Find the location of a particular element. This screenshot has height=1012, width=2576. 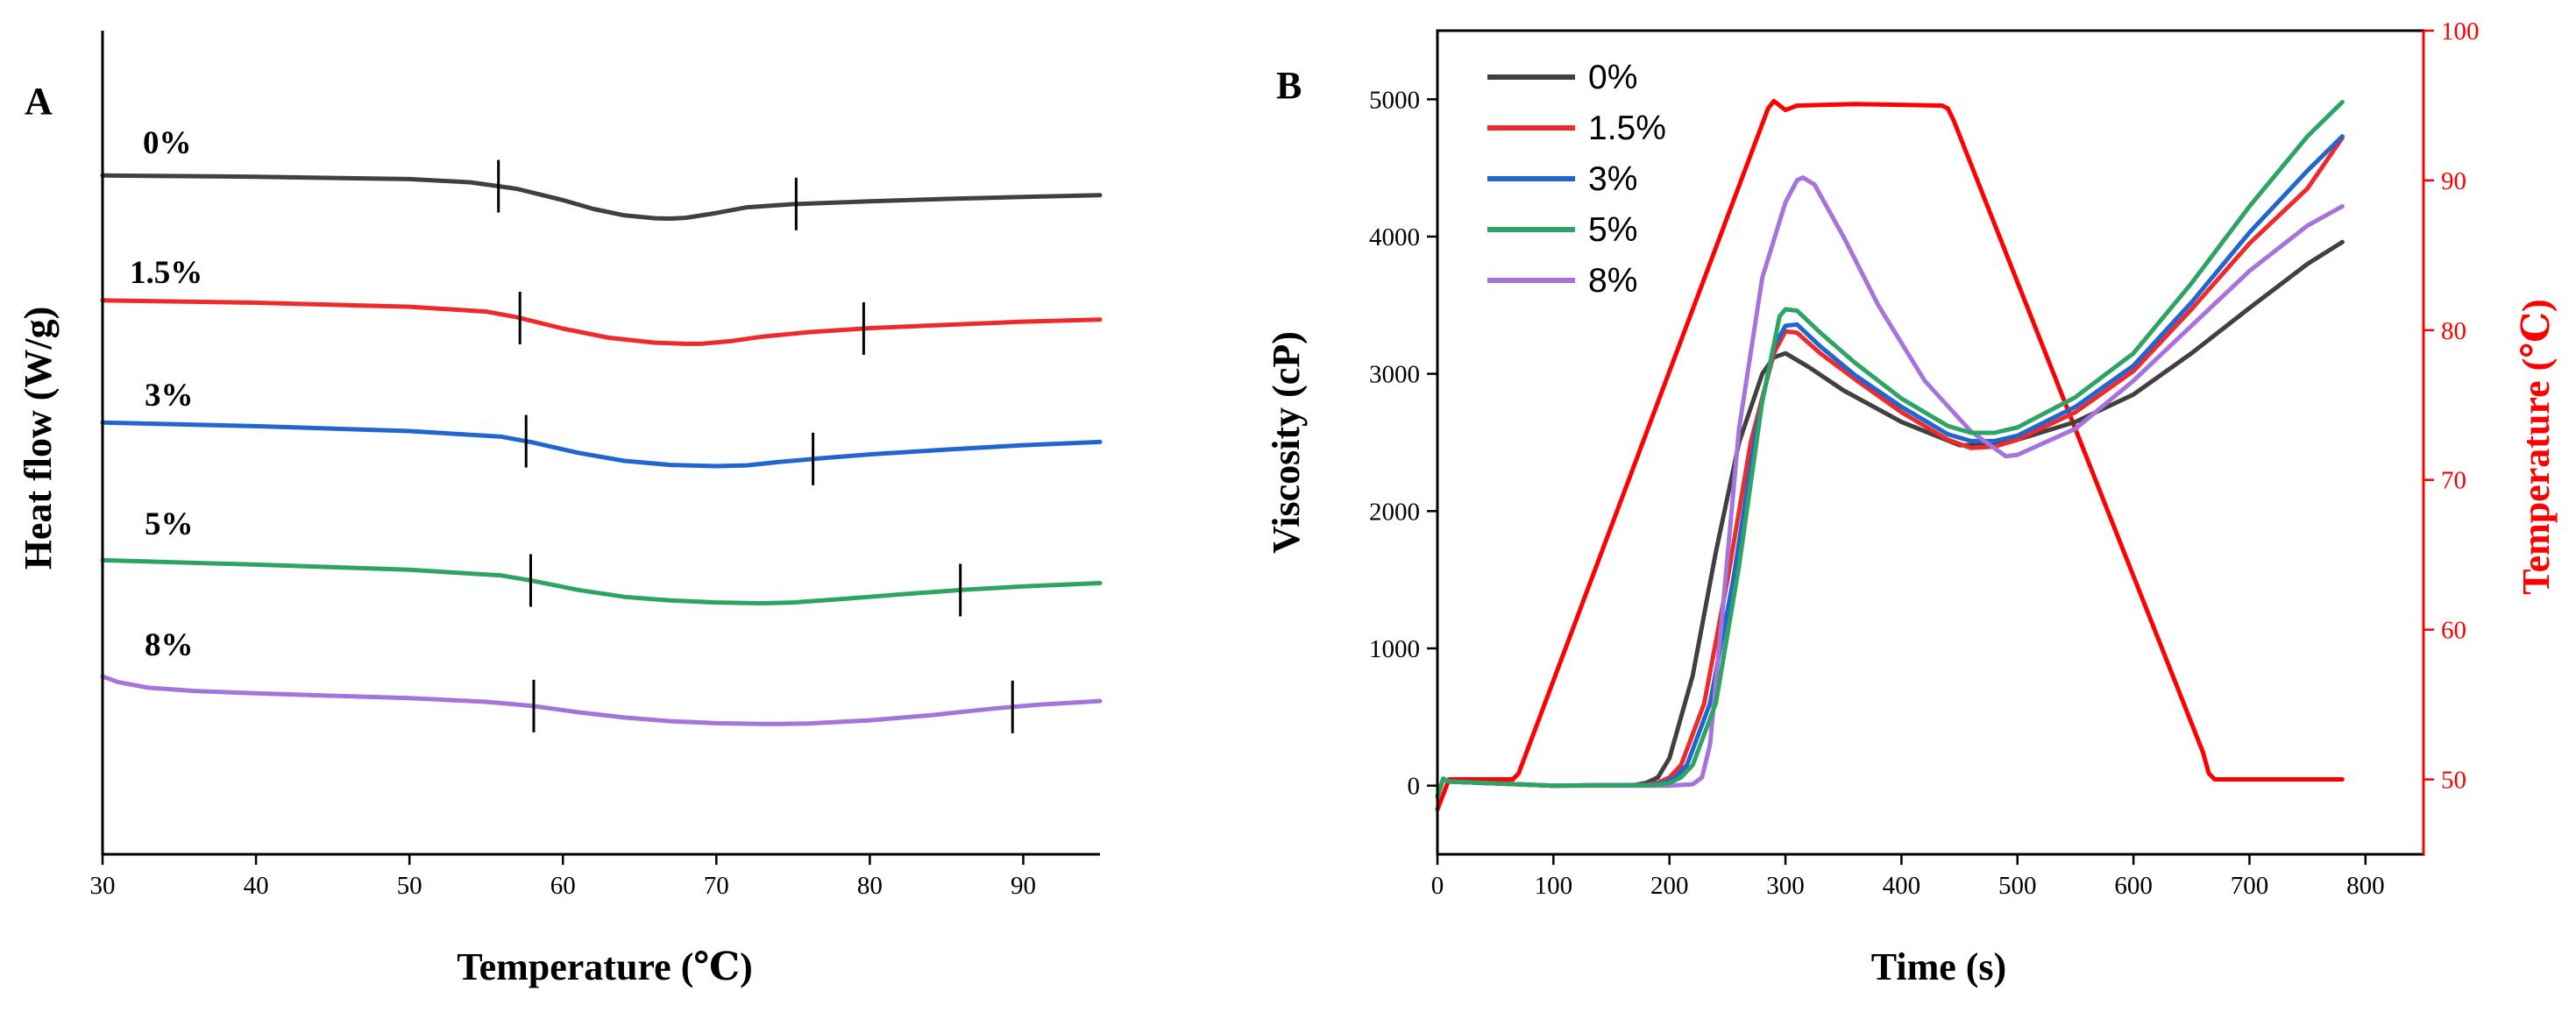

dsc-curve-0pct is located at coordinates (601, 197).